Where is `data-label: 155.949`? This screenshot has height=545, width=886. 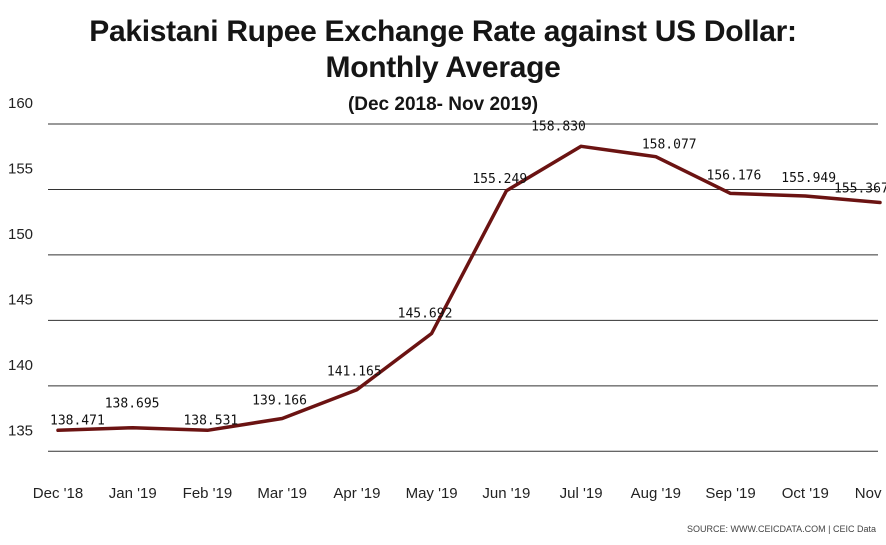
data-label: 155.949 is located at coordinates (808, 178).